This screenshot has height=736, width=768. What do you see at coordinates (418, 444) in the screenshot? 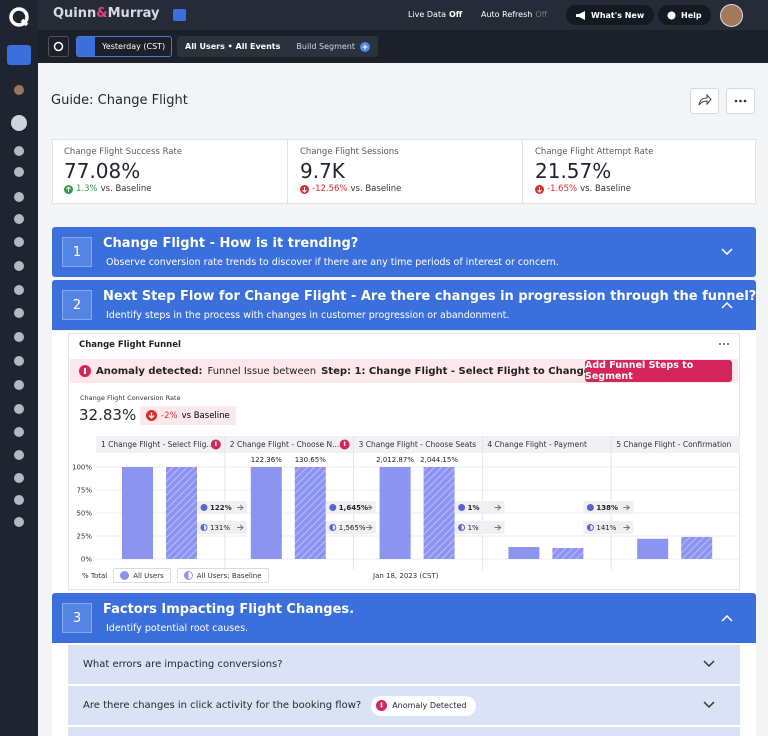
I see `step-label: 3 Change Flight - Choose Seats` at bounding box center [418, 444].